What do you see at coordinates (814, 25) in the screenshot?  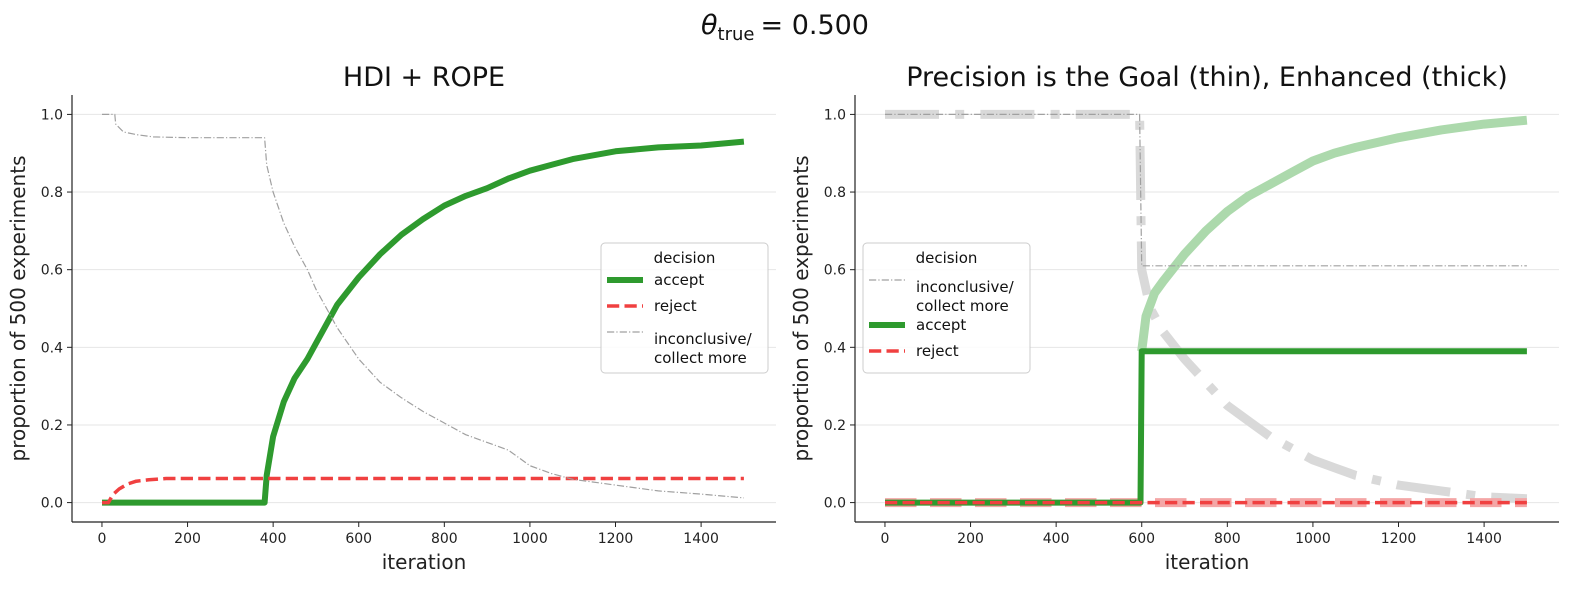 I see `suptitle-value: = 0.500` at bounding box center [814, 25].